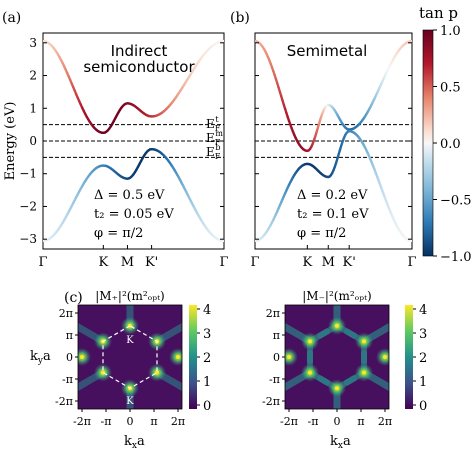 This screenshot has width=474, height=450. What do you see at coordinates (134, 442) in the screenshot?
I see `panel-c-left-xlabel: kxa` at bounding box center [134, 442].